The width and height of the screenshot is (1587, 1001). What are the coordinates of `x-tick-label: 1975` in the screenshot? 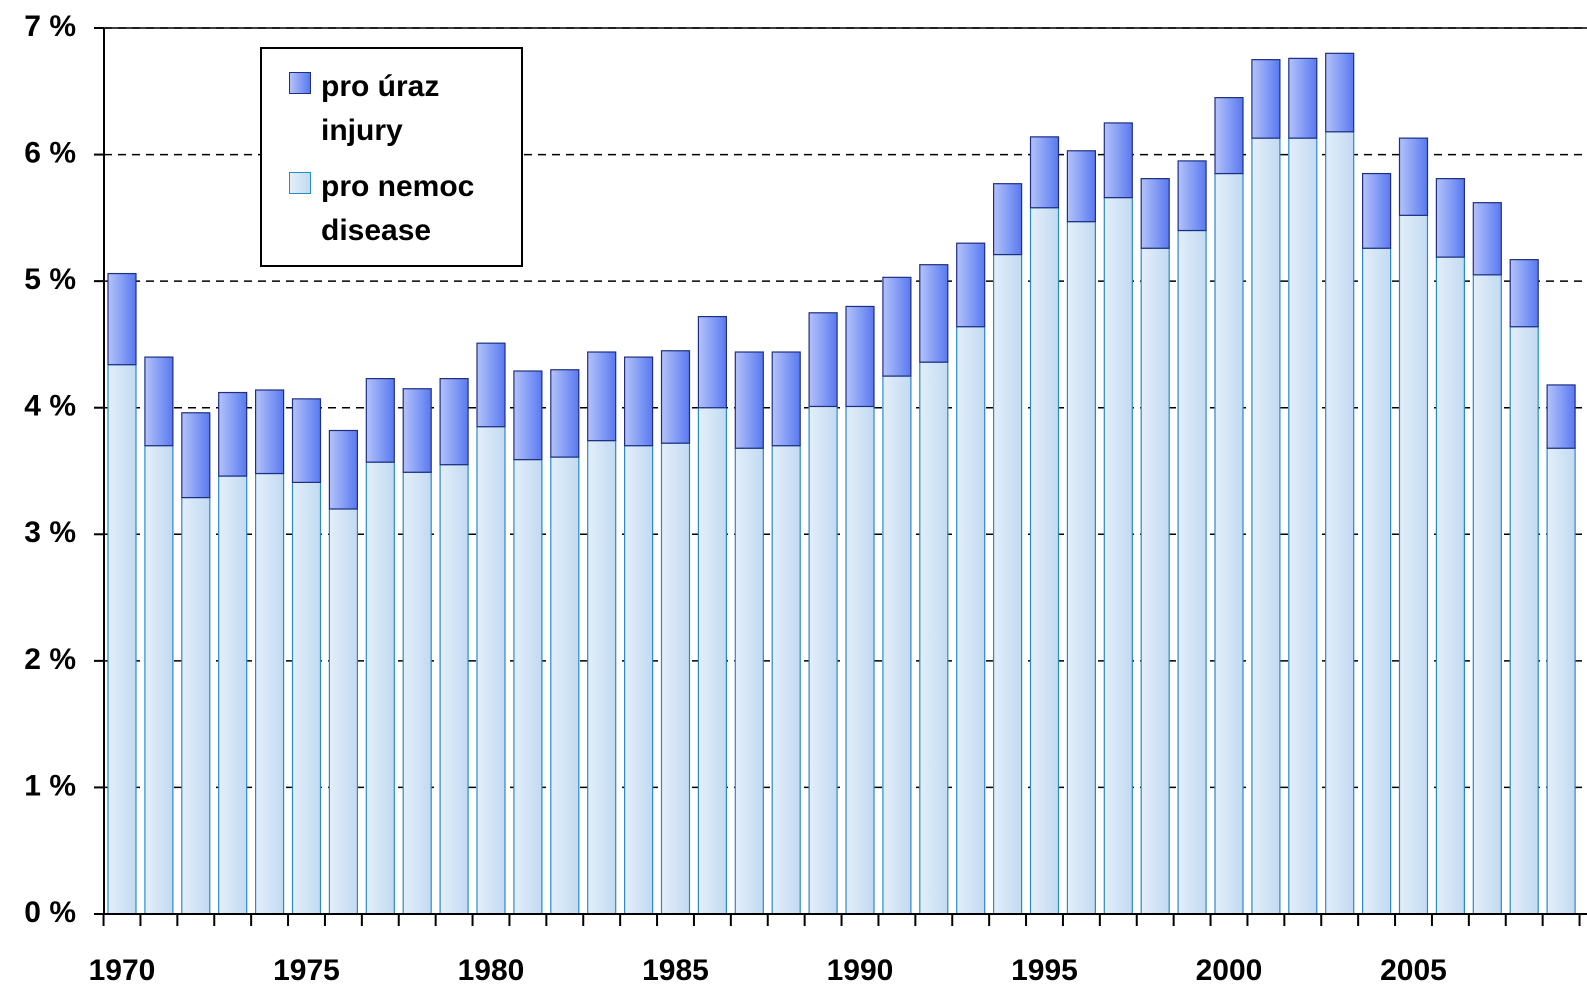 It's located at (306, 970).